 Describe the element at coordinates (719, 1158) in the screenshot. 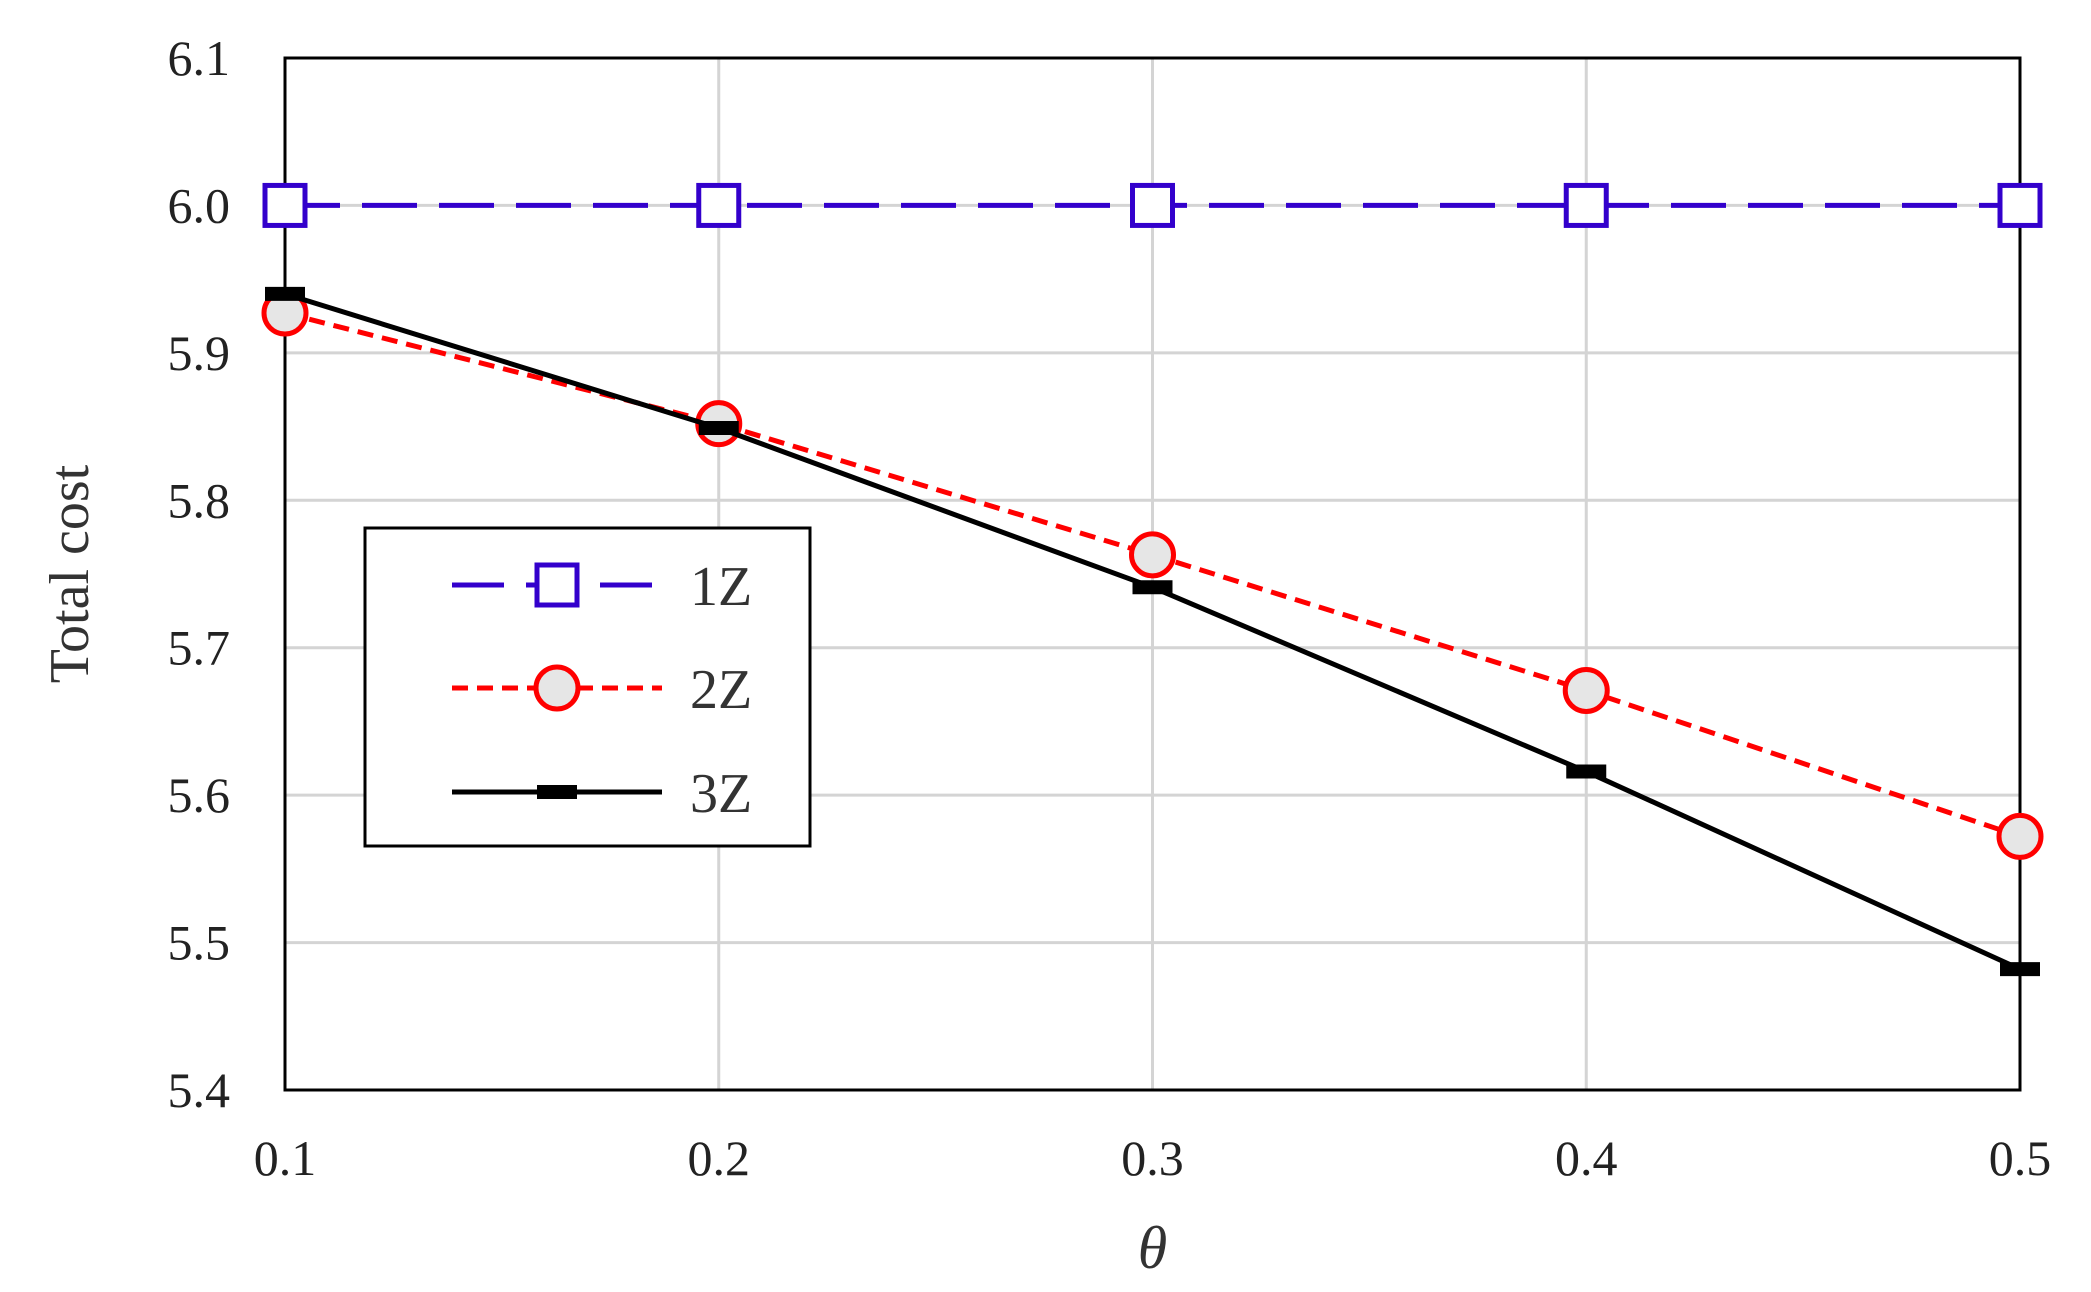

I see `x-tick-label: 0.2` at that location.